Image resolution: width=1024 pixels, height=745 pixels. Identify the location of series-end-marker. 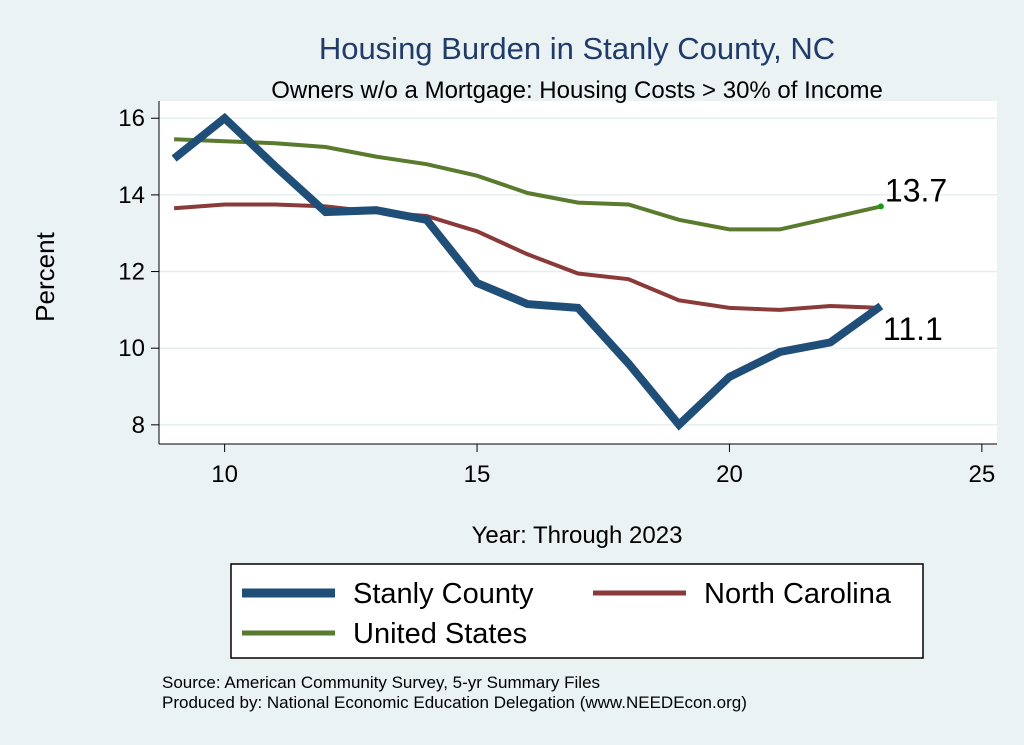
(880, 206).